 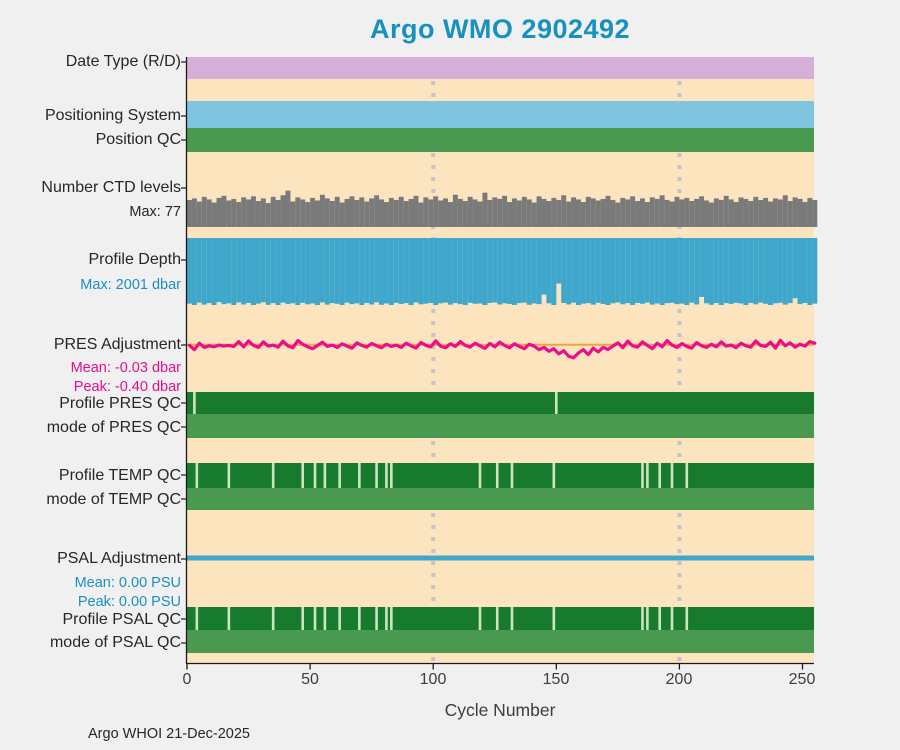 I want to click on page-title: Argo WMO 2902492, so click(x=500, y=29).